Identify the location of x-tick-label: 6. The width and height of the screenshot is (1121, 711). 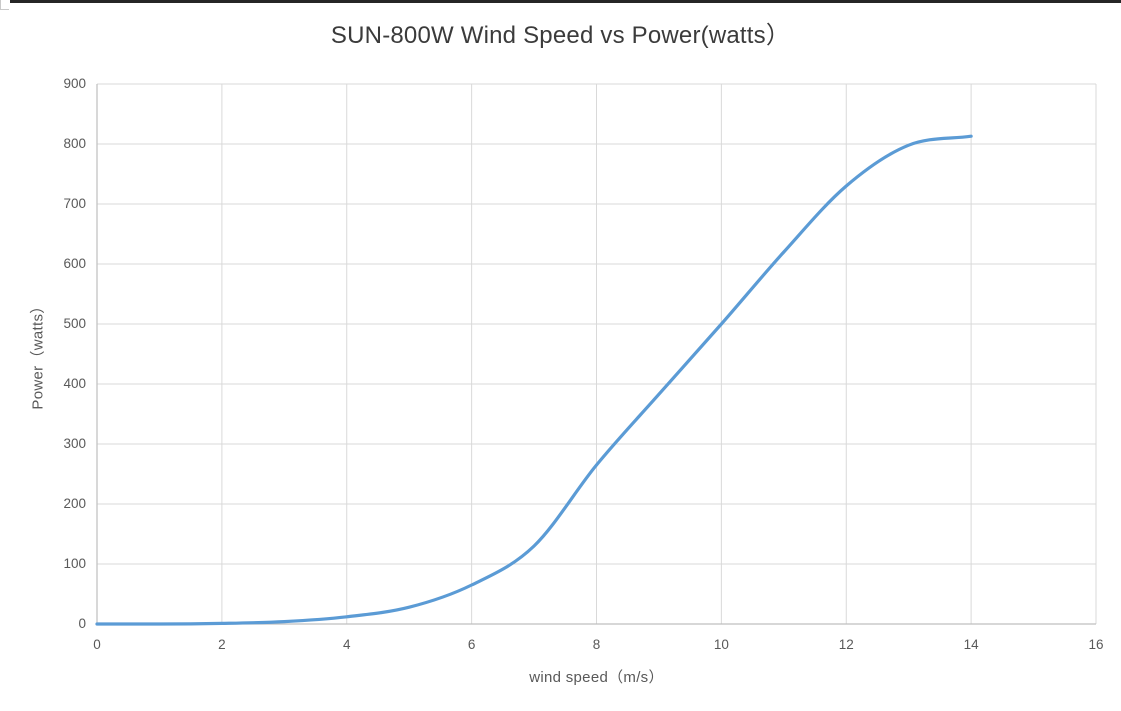
(471, 644).